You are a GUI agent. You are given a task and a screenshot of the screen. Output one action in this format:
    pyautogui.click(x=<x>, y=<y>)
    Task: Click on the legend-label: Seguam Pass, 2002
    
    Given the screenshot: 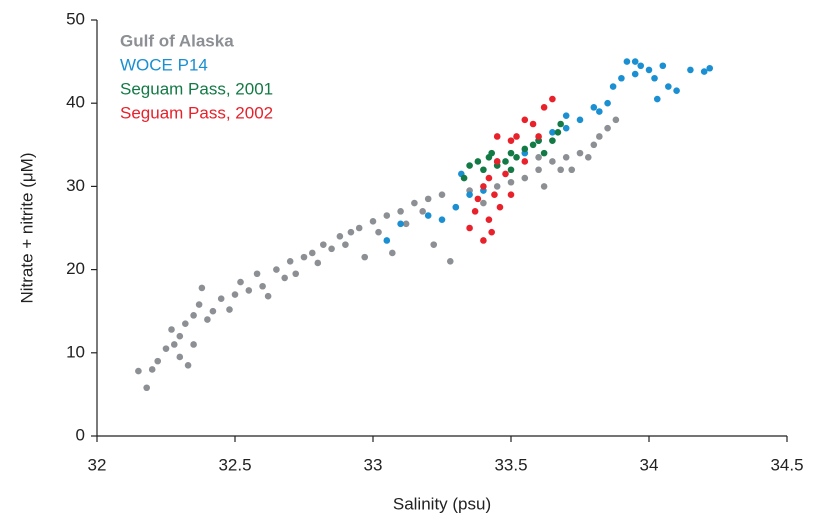 What is the action you would take?
    pyautogui.click(x=196, y=112)
    